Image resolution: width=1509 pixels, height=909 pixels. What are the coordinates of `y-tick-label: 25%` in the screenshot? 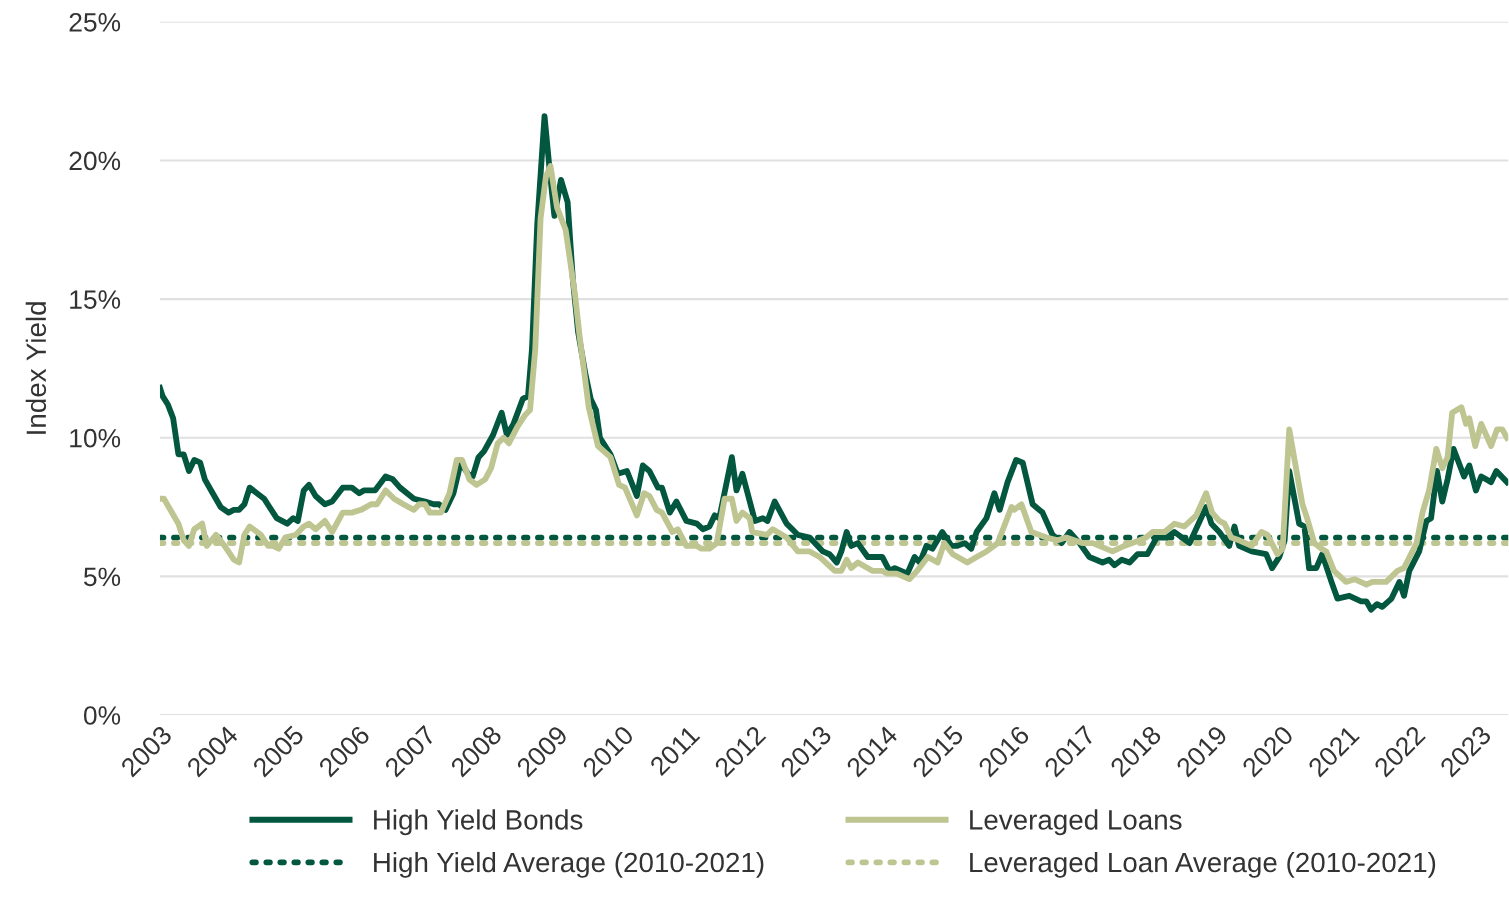 It's located at (95, 22).